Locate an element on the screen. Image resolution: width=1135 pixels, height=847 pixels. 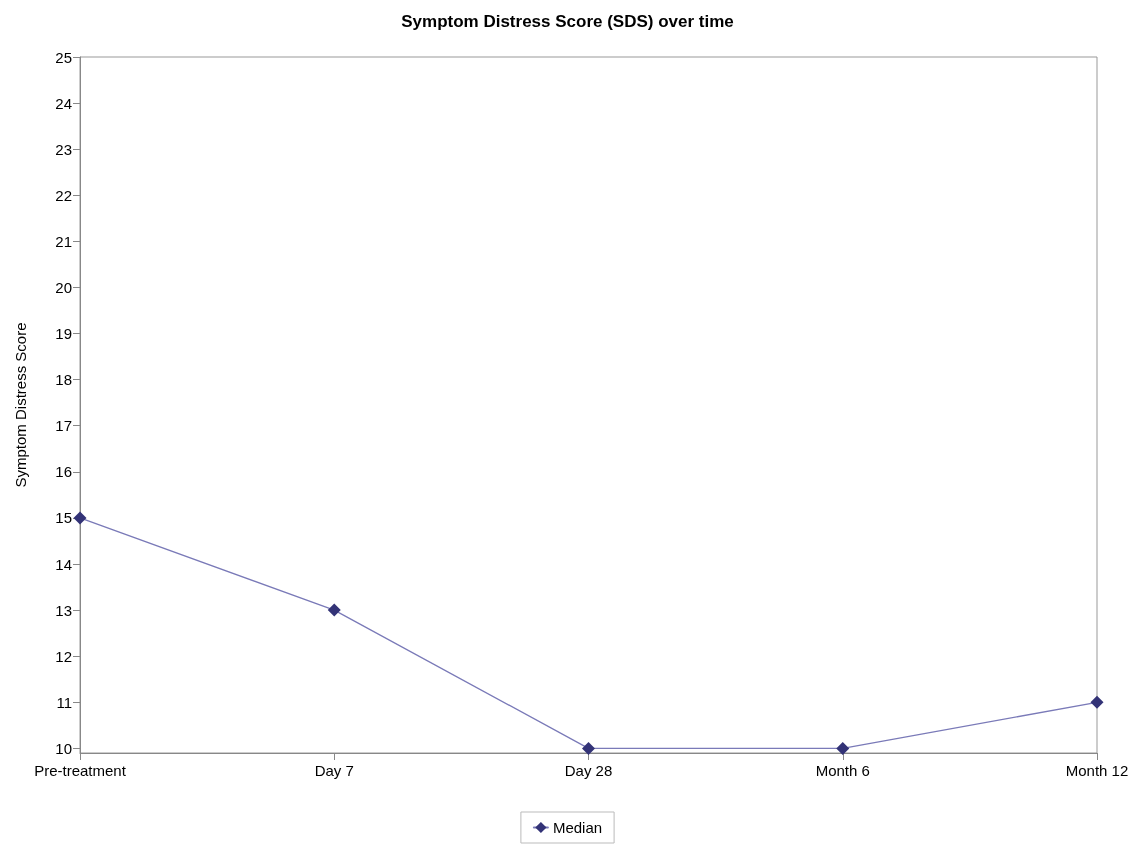
x-tick-label: Pre-treatment is located at coordinates (80, 770).